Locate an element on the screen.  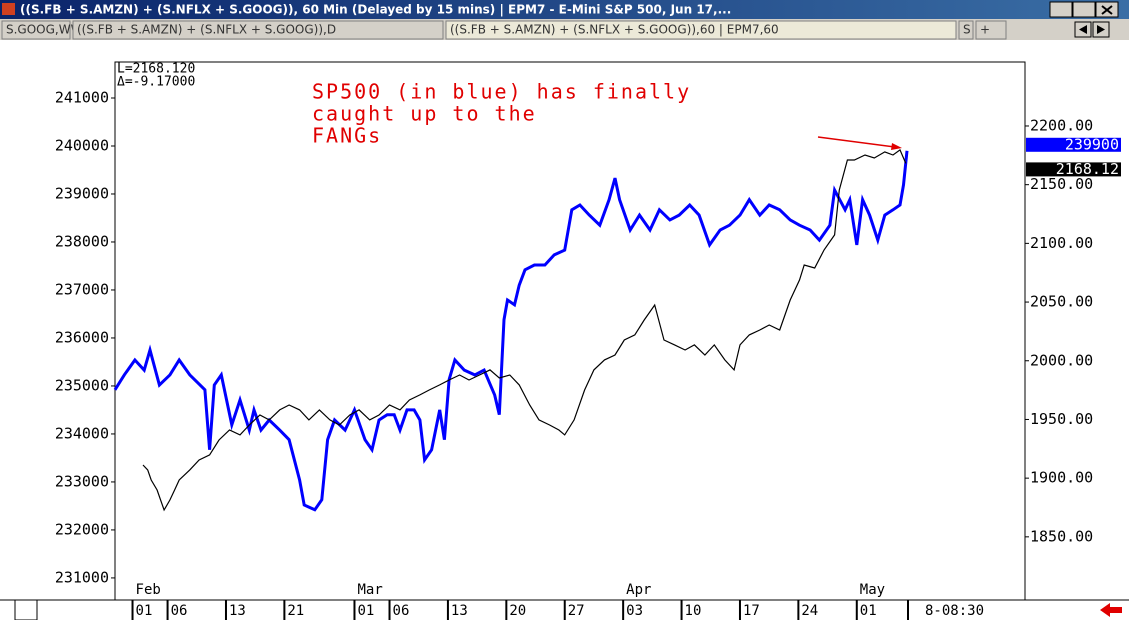
app-icon is located at coordinates (8, 9).